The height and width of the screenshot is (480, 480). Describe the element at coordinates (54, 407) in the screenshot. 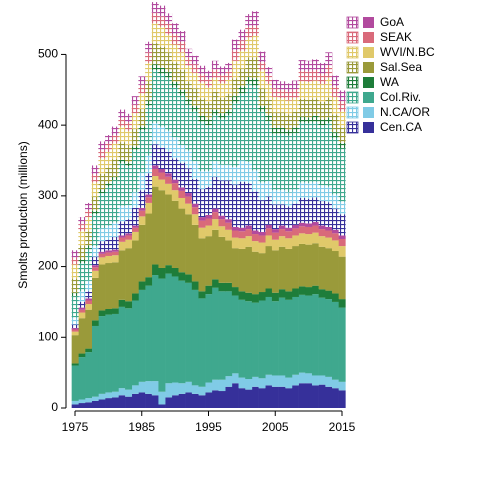

I see `y-tick-label: 0` at that location.